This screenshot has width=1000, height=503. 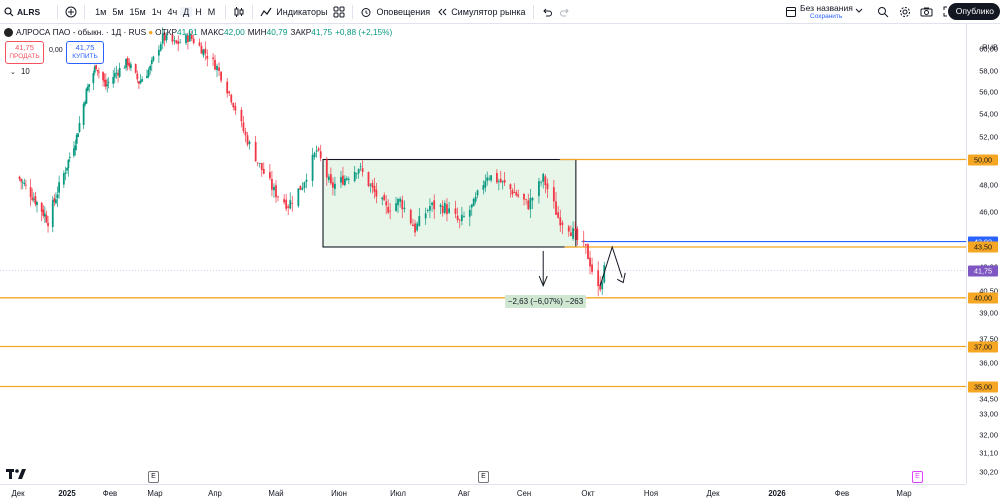 I want to click on price-badge: 43,50, so click(x=983, y=247).